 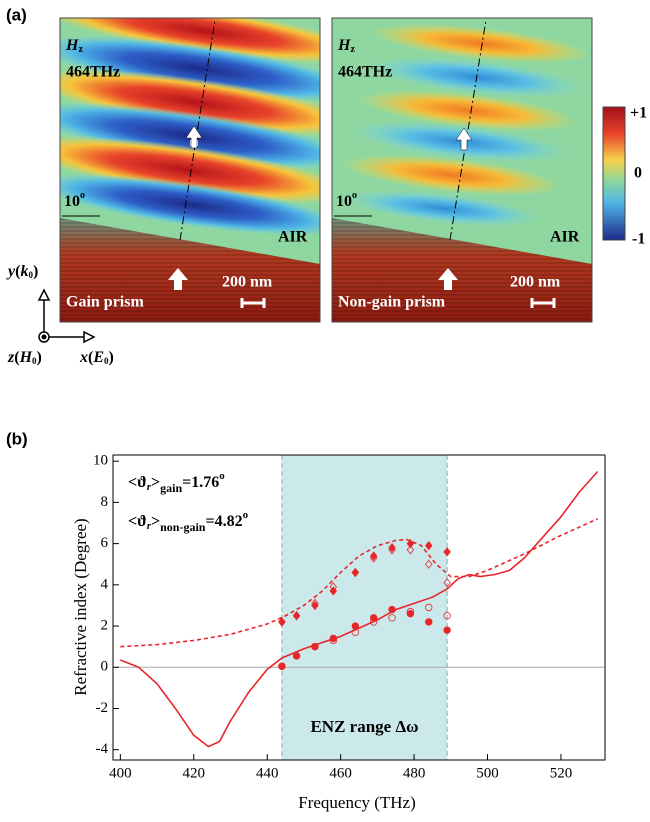 What do you see at coordinates (16, 14) in the screenshot?
I see `panel-label: (a)` at bounding box center [16, 14].